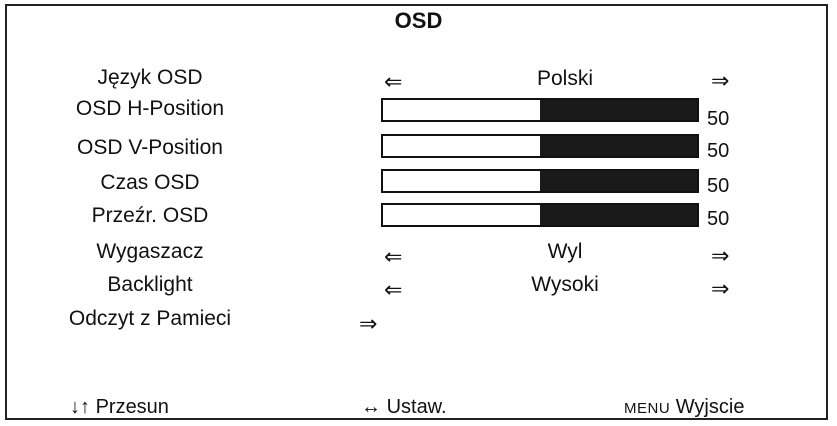 The height and width of the screenshot is (426, 837). Describe the element at coordinates (565, 284) in the screenshot. I see `backlight-value: Wysoki` at that location.